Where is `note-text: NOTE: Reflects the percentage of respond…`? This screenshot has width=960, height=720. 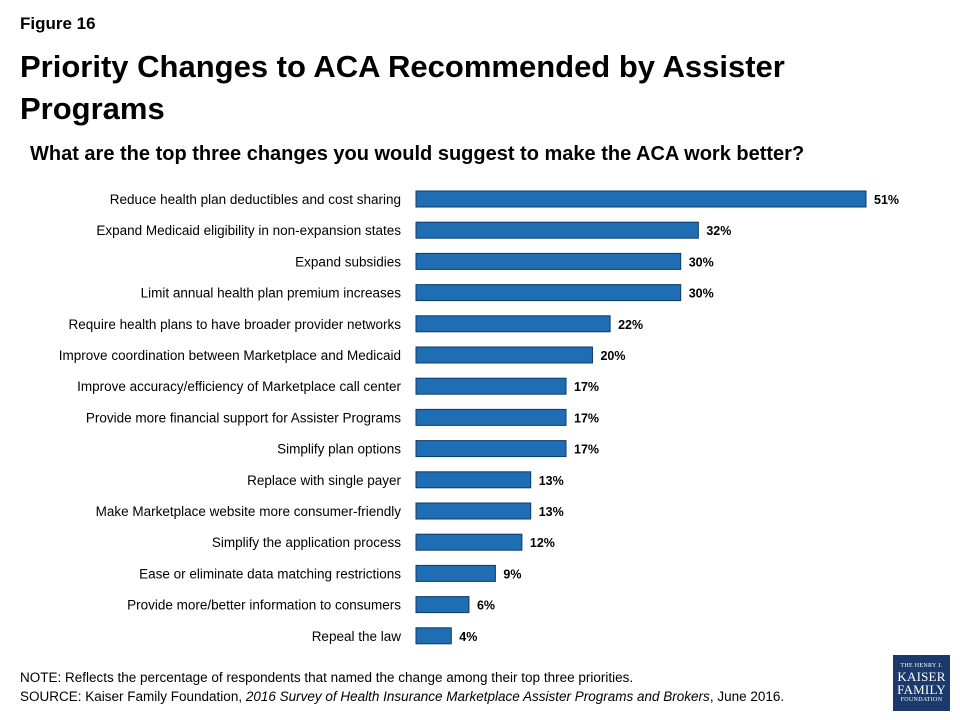
note-text: NOTE: Reflects the percentage of respond… is located at coordinates (327, 677).